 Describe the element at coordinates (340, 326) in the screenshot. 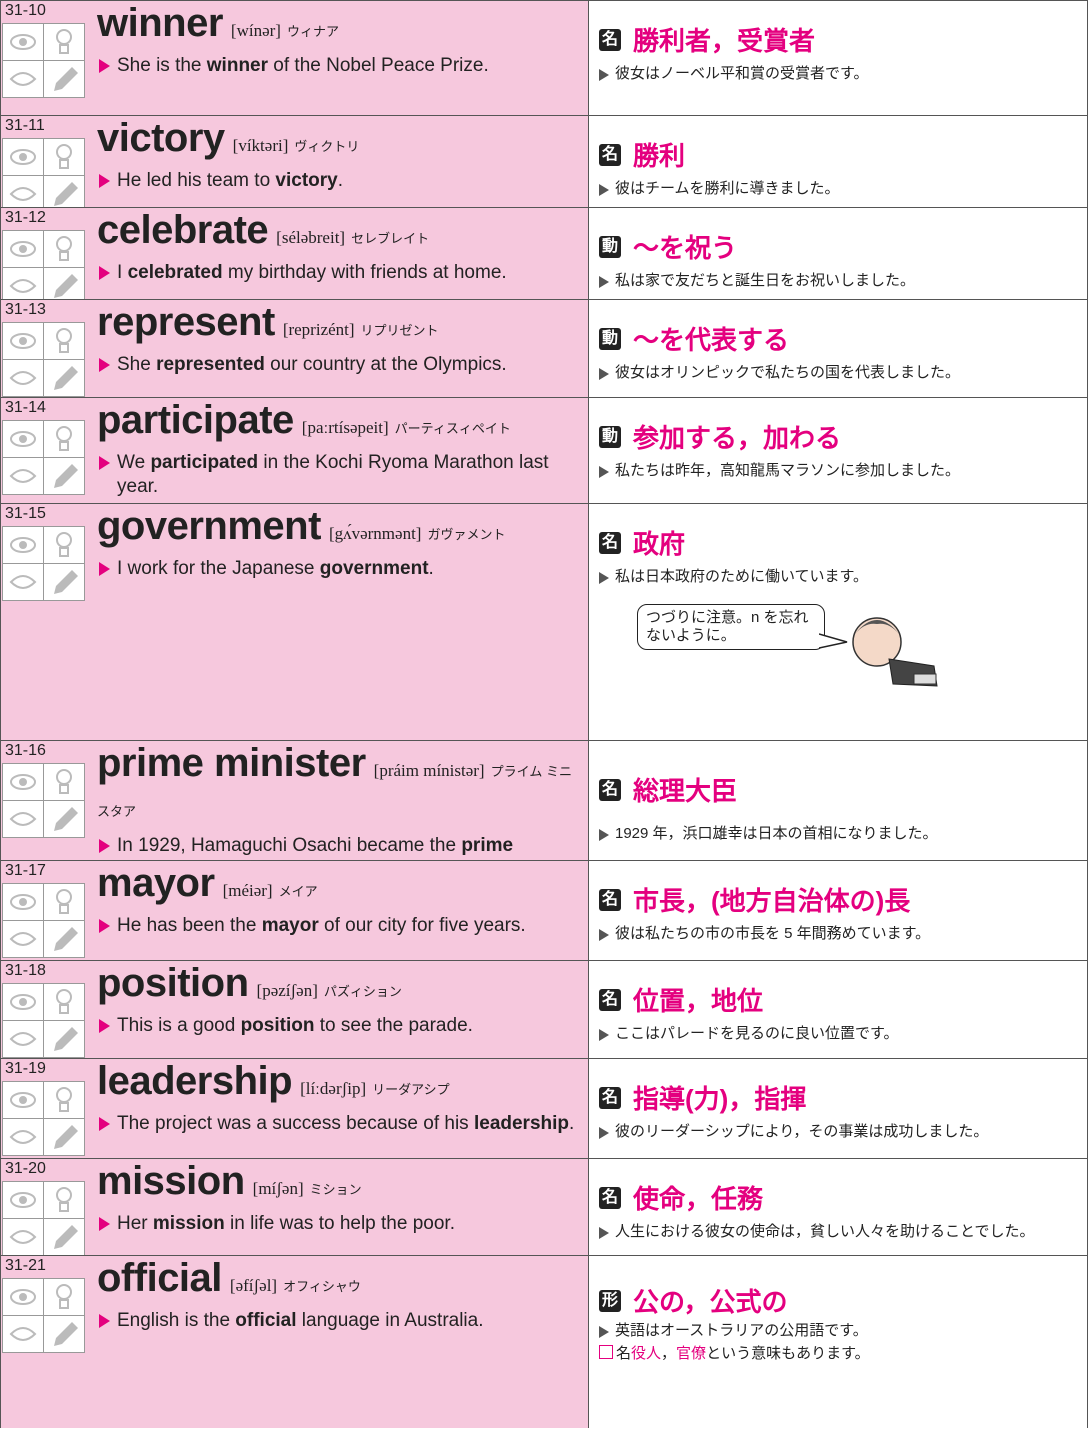

I see `headword-line: represent [reprizént] リプリゼント` at that location.